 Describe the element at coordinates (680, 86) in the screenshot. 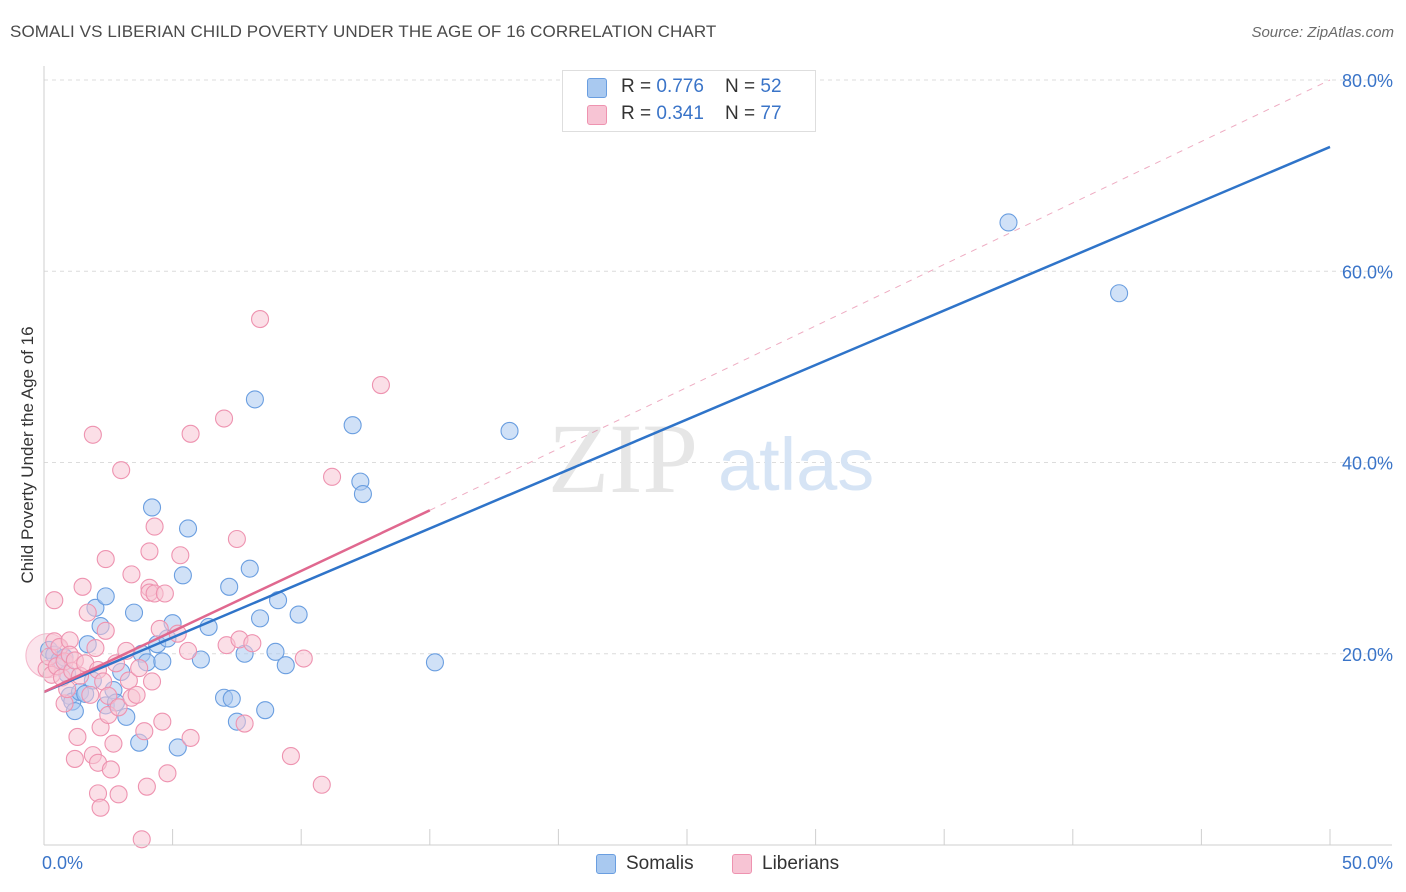

I see `legend-r-value: 0.776` at that location.